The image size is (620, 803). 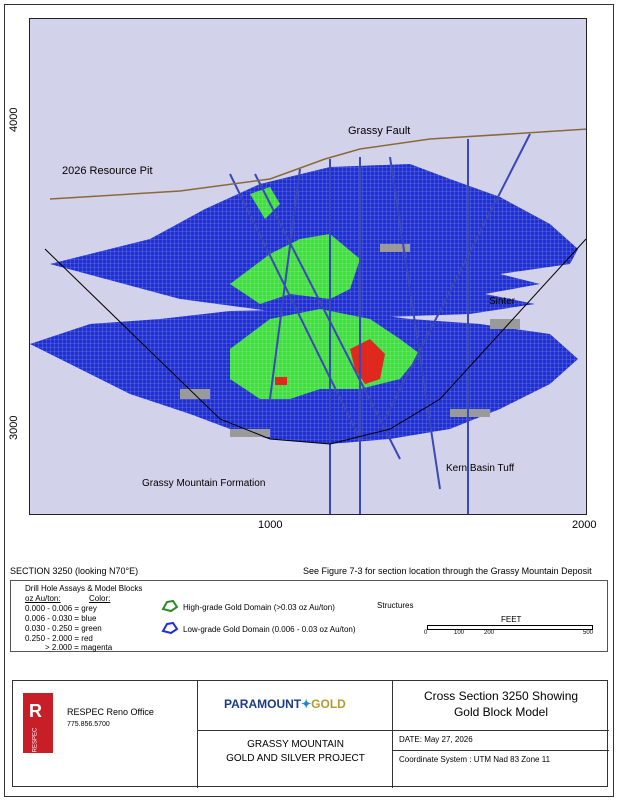 What do you see at coordinates (489, 633) in the screenshot?
I see `scale-tick: 200` at bounding box center [489, 633].